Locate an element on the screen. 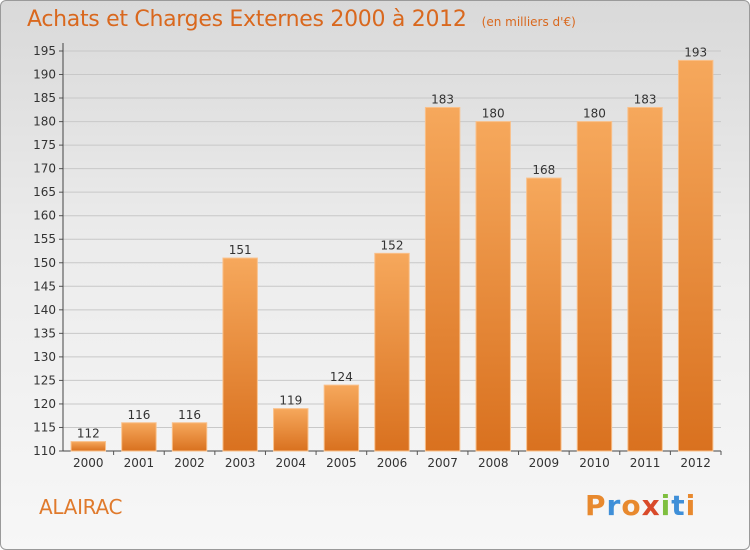 The height and width of the screenshot is (550, 750). x-tick-label: 2010 is located at coordinates (594, 463).